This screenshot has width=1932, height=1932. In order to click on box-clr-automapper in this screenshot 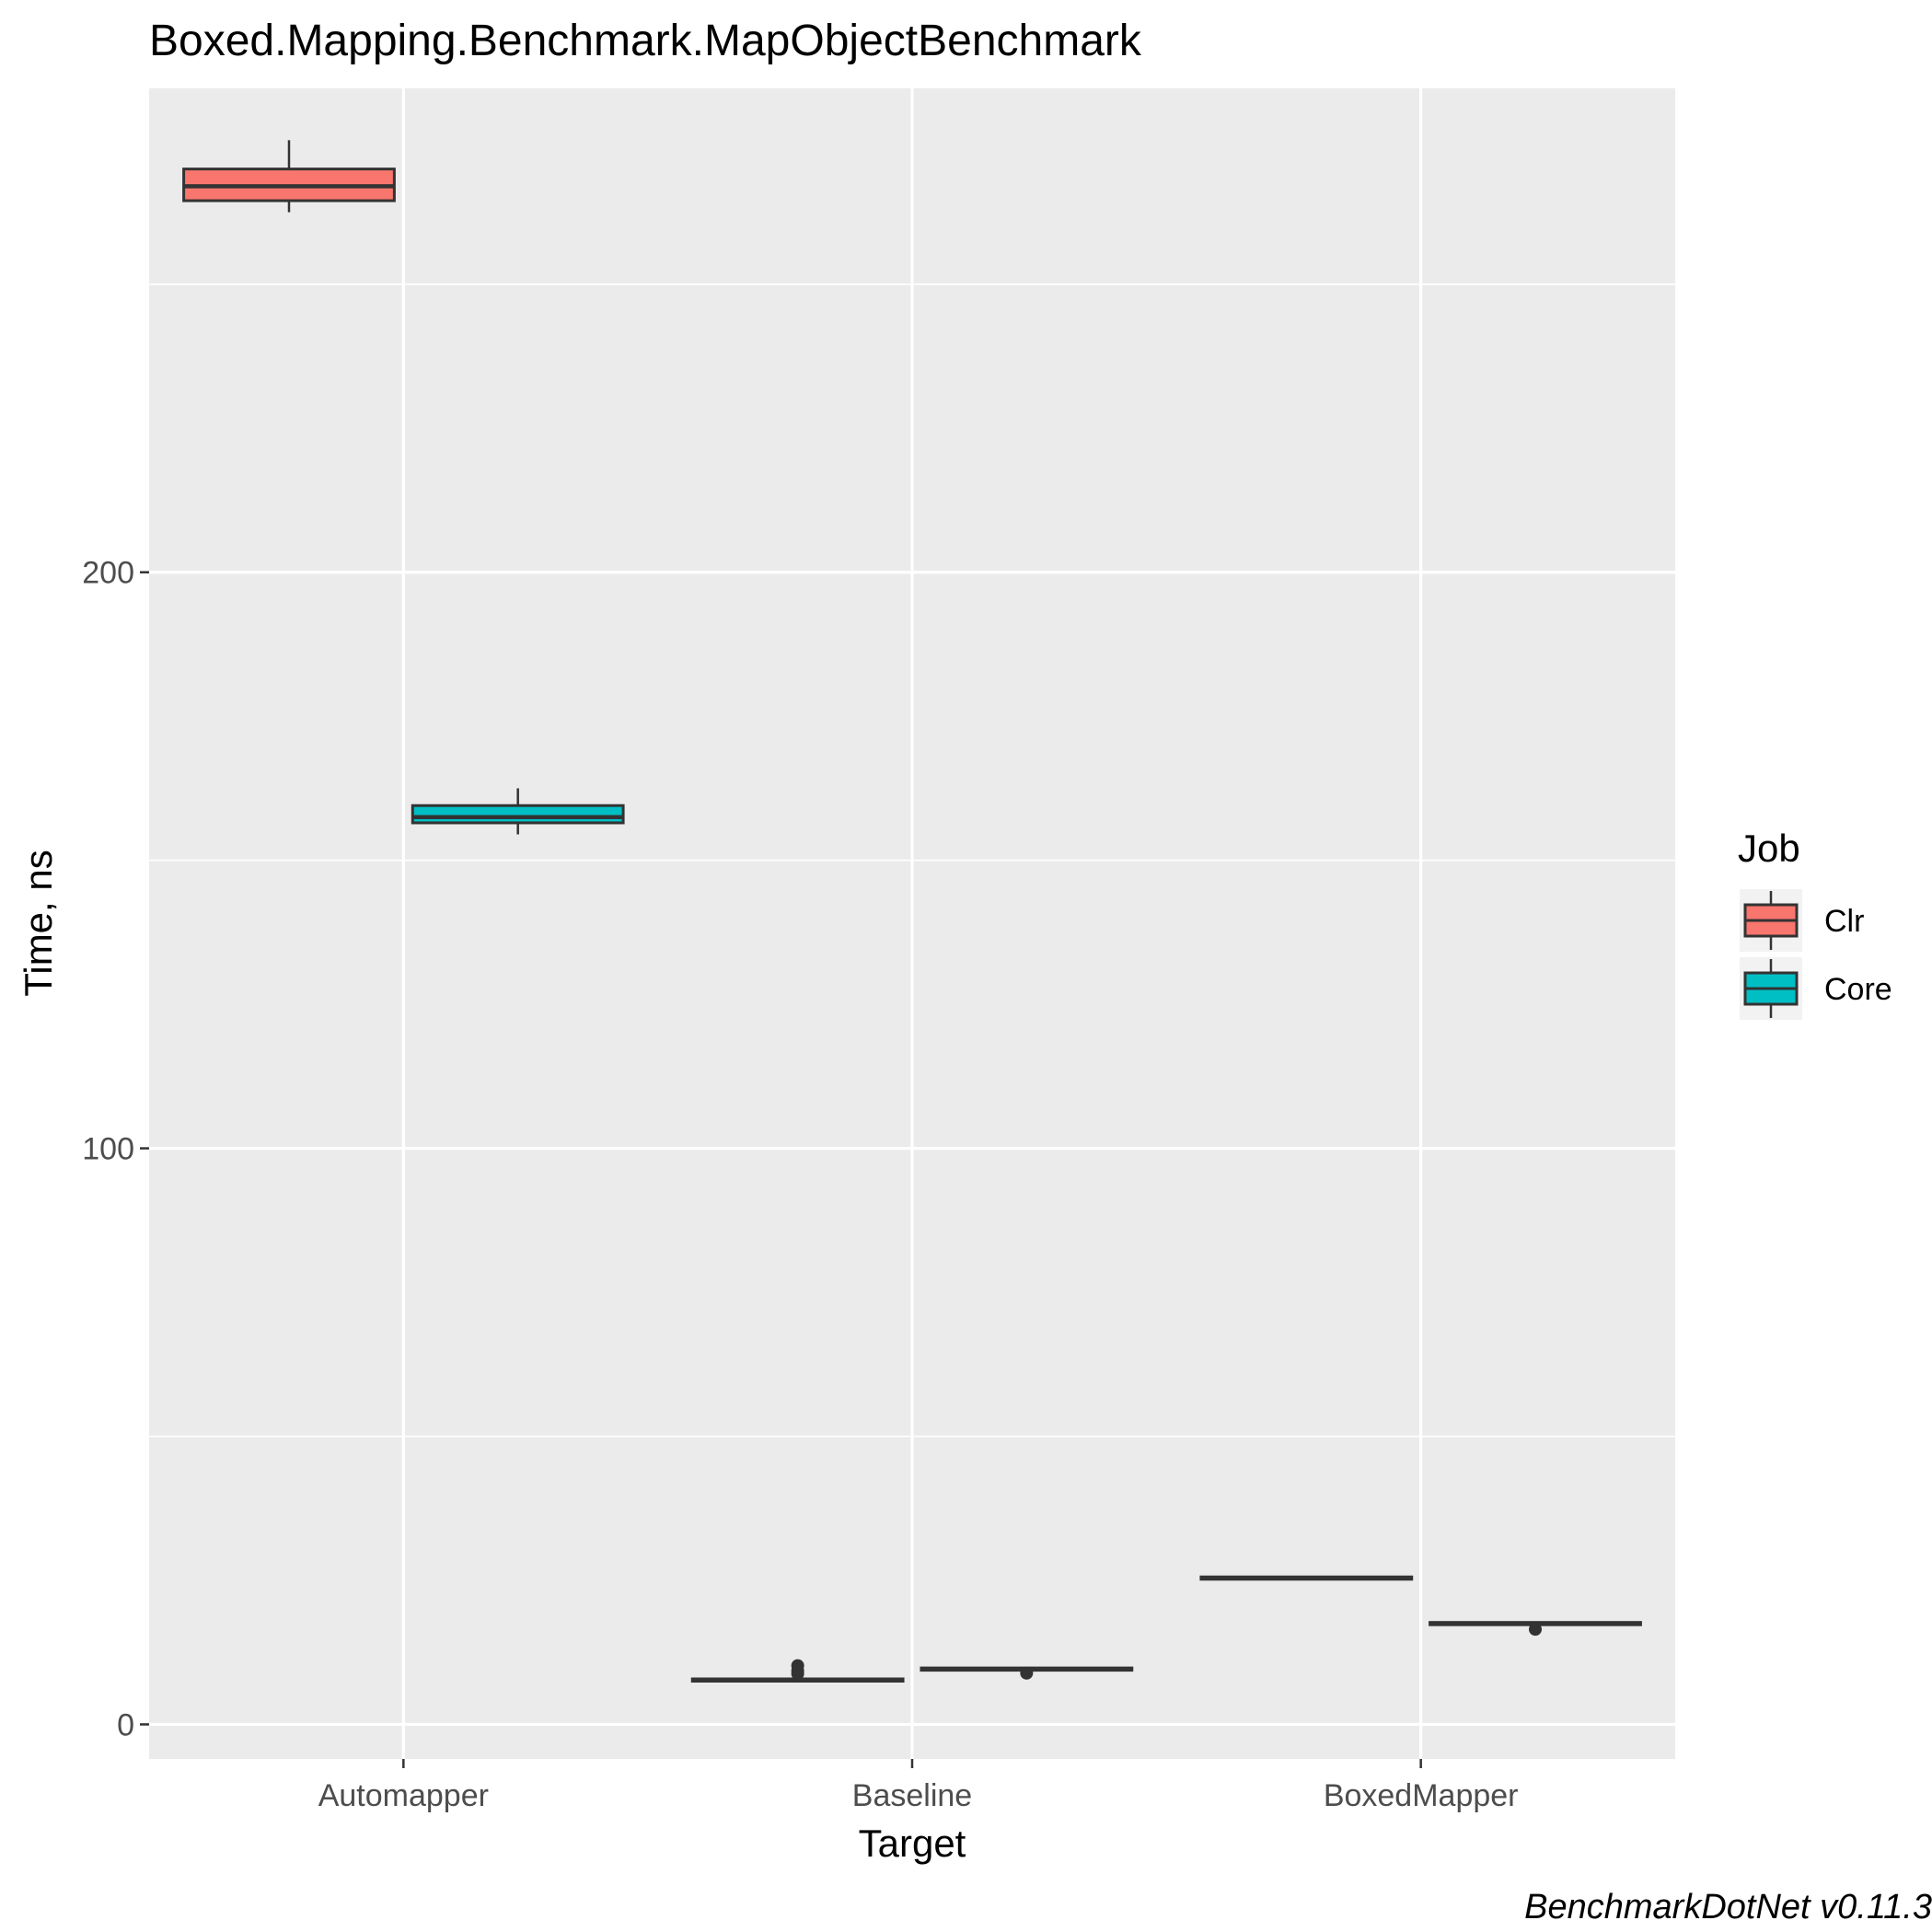, I will do `click(289, 176)`.